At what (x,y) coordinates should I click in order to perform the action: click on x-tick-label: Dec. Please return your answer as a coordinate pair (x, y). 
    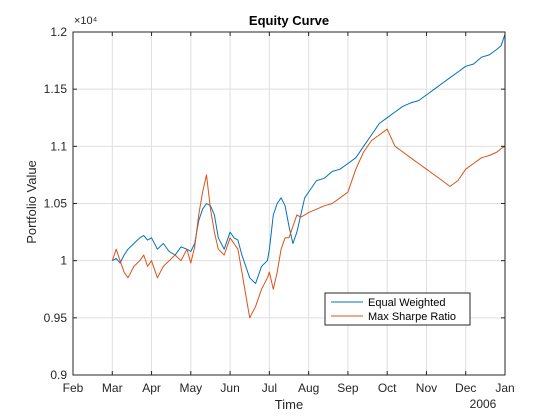
    Looking at the image, I should click on (465, 388).